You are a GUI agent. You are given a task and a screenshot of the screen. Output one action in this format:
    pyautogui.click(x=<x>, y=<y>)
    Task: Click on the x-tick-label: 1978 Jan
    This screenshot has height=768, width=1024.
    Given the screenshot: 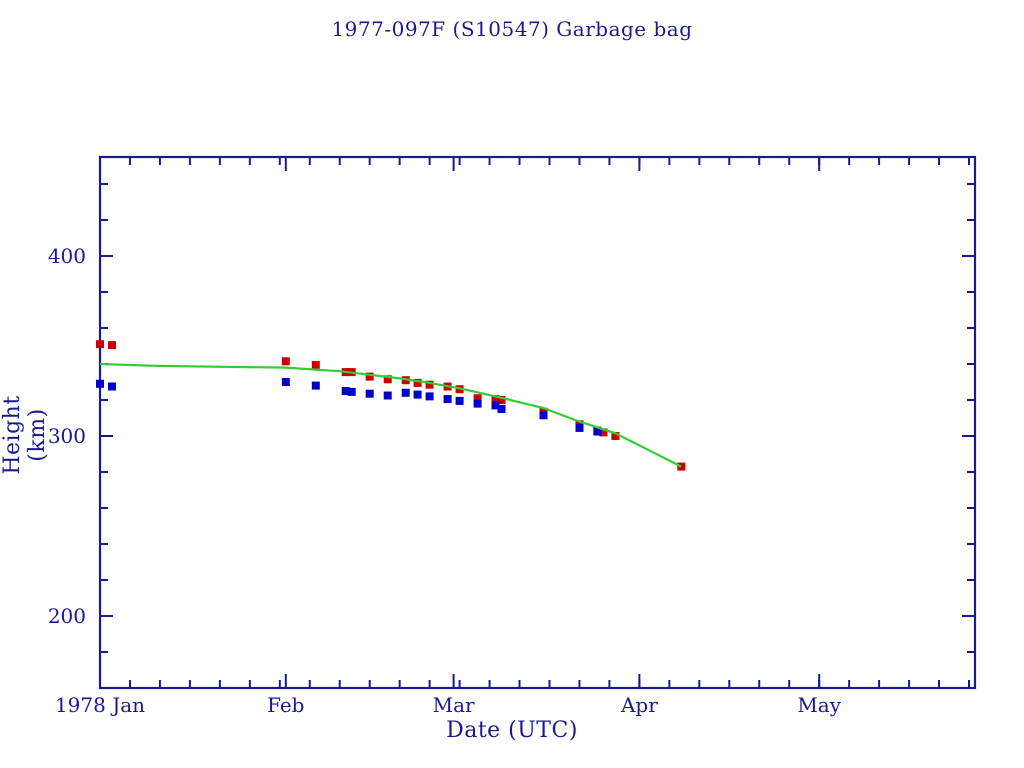 What is the action you would take?
    pyautogui.click(x=100, y=705)
    